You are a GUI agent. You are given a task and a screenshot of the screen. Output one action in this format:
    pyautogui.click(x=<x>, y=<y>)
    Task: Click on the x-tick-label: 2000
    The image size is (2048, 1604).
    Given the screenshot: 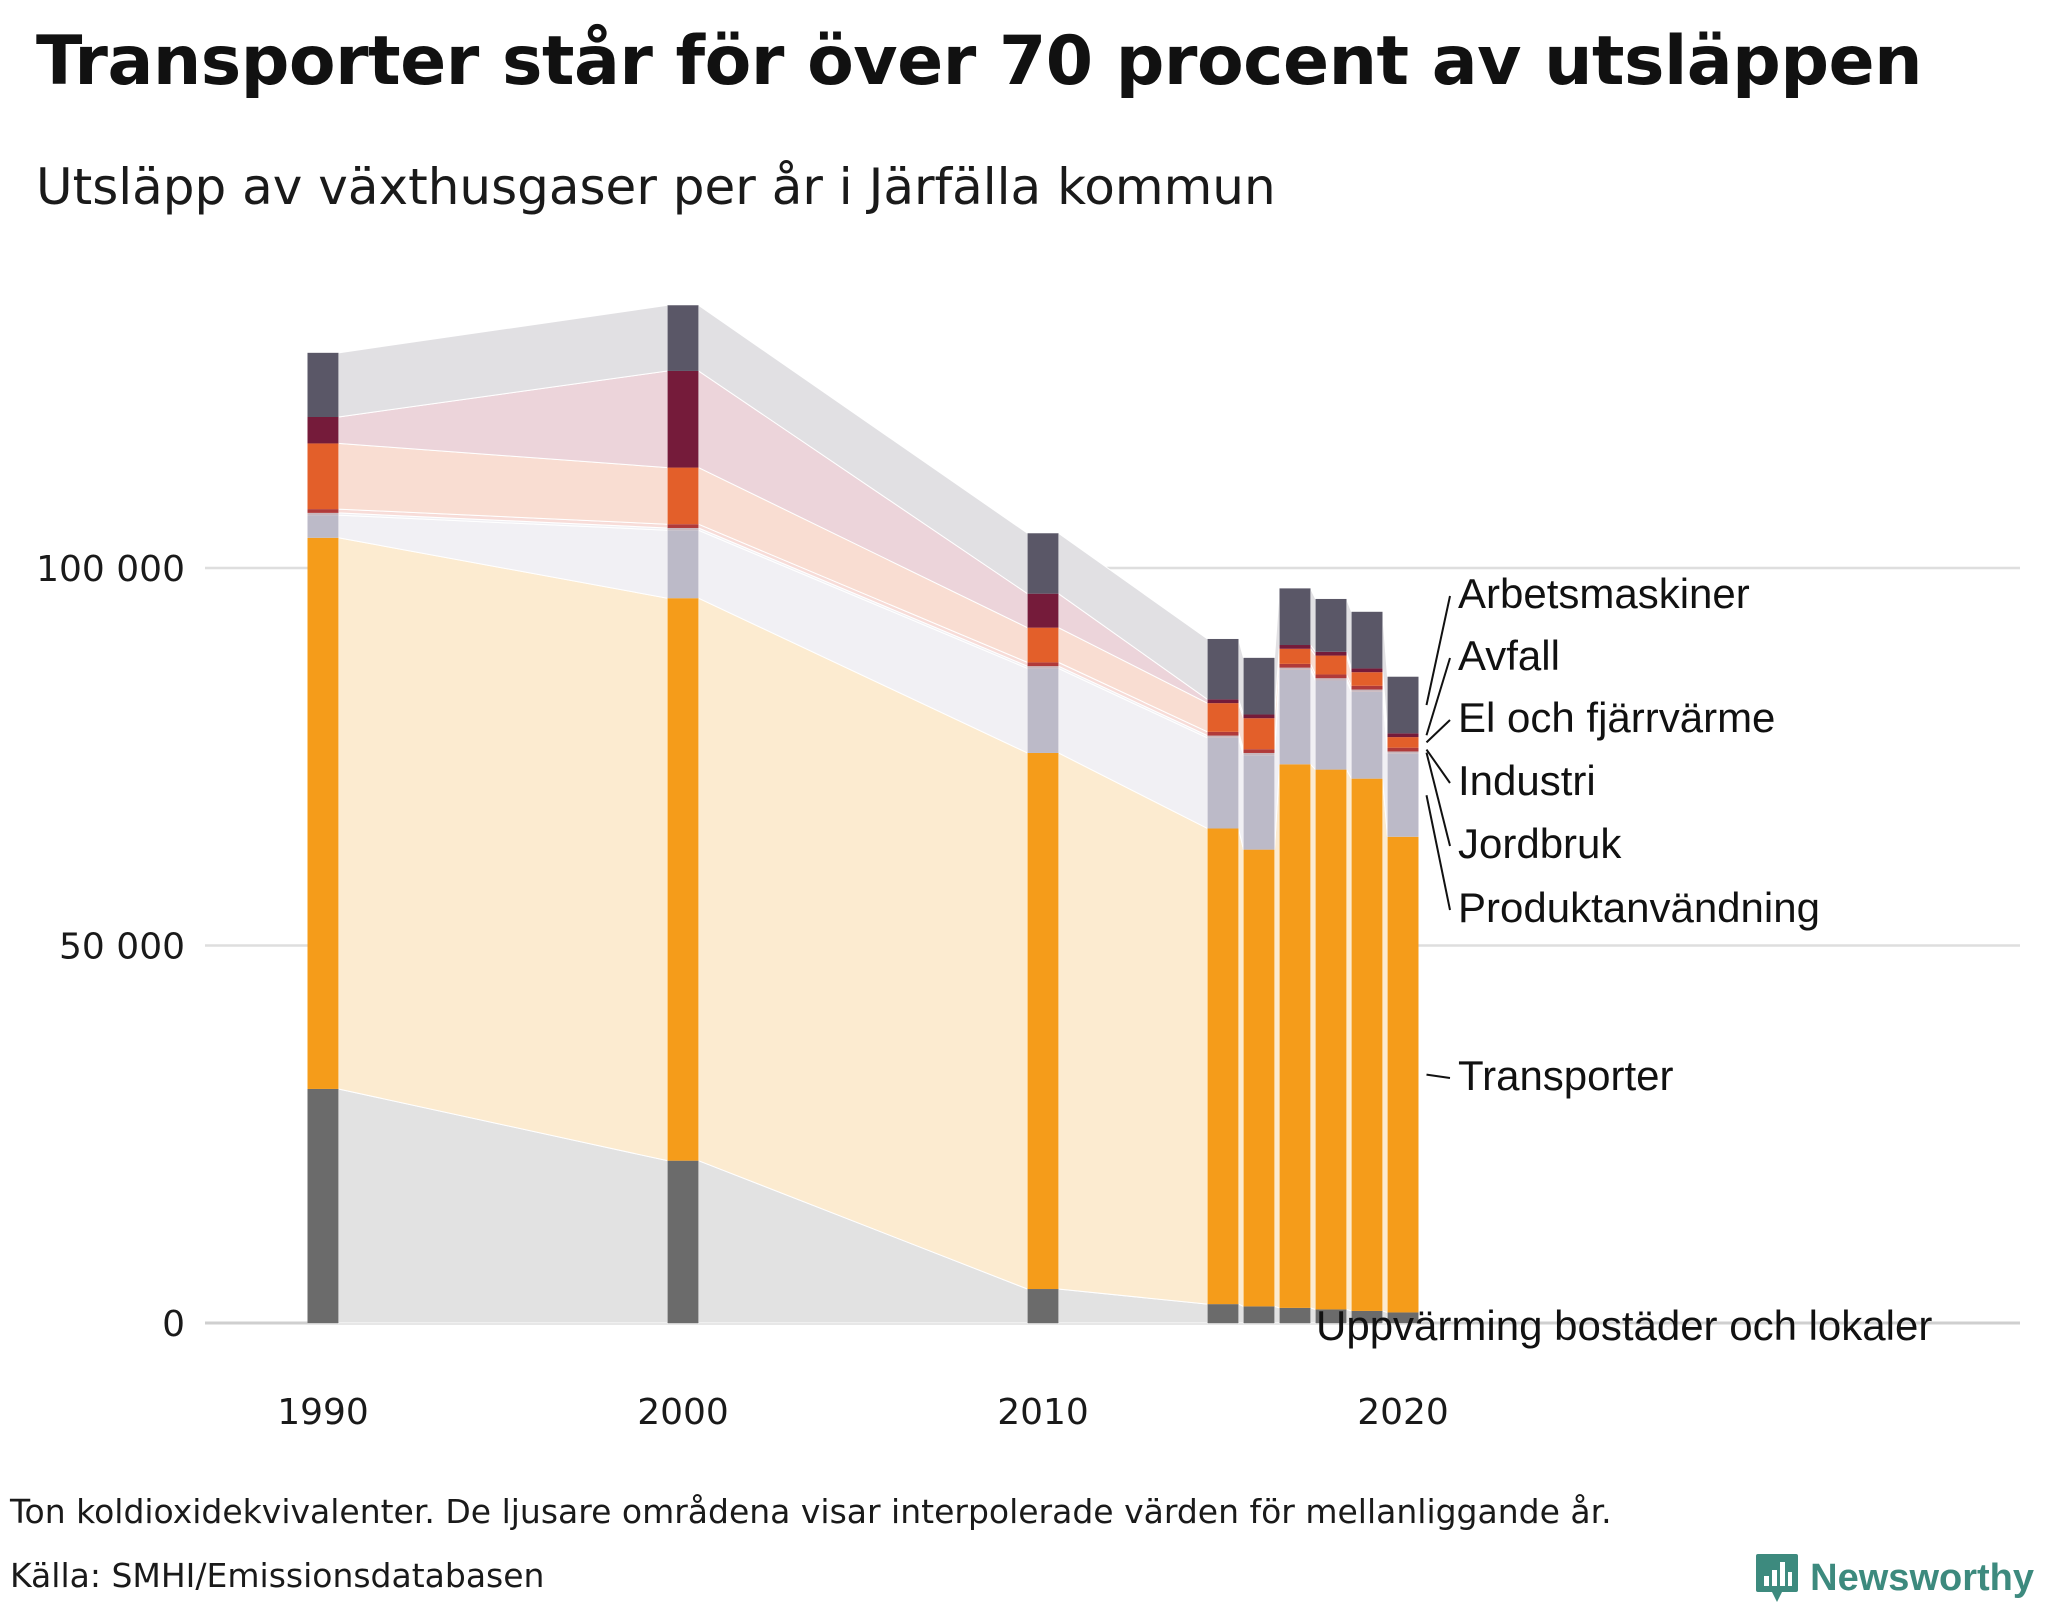 What is the action you would take?
    pyautogui.click(x=683, y=1412)
    